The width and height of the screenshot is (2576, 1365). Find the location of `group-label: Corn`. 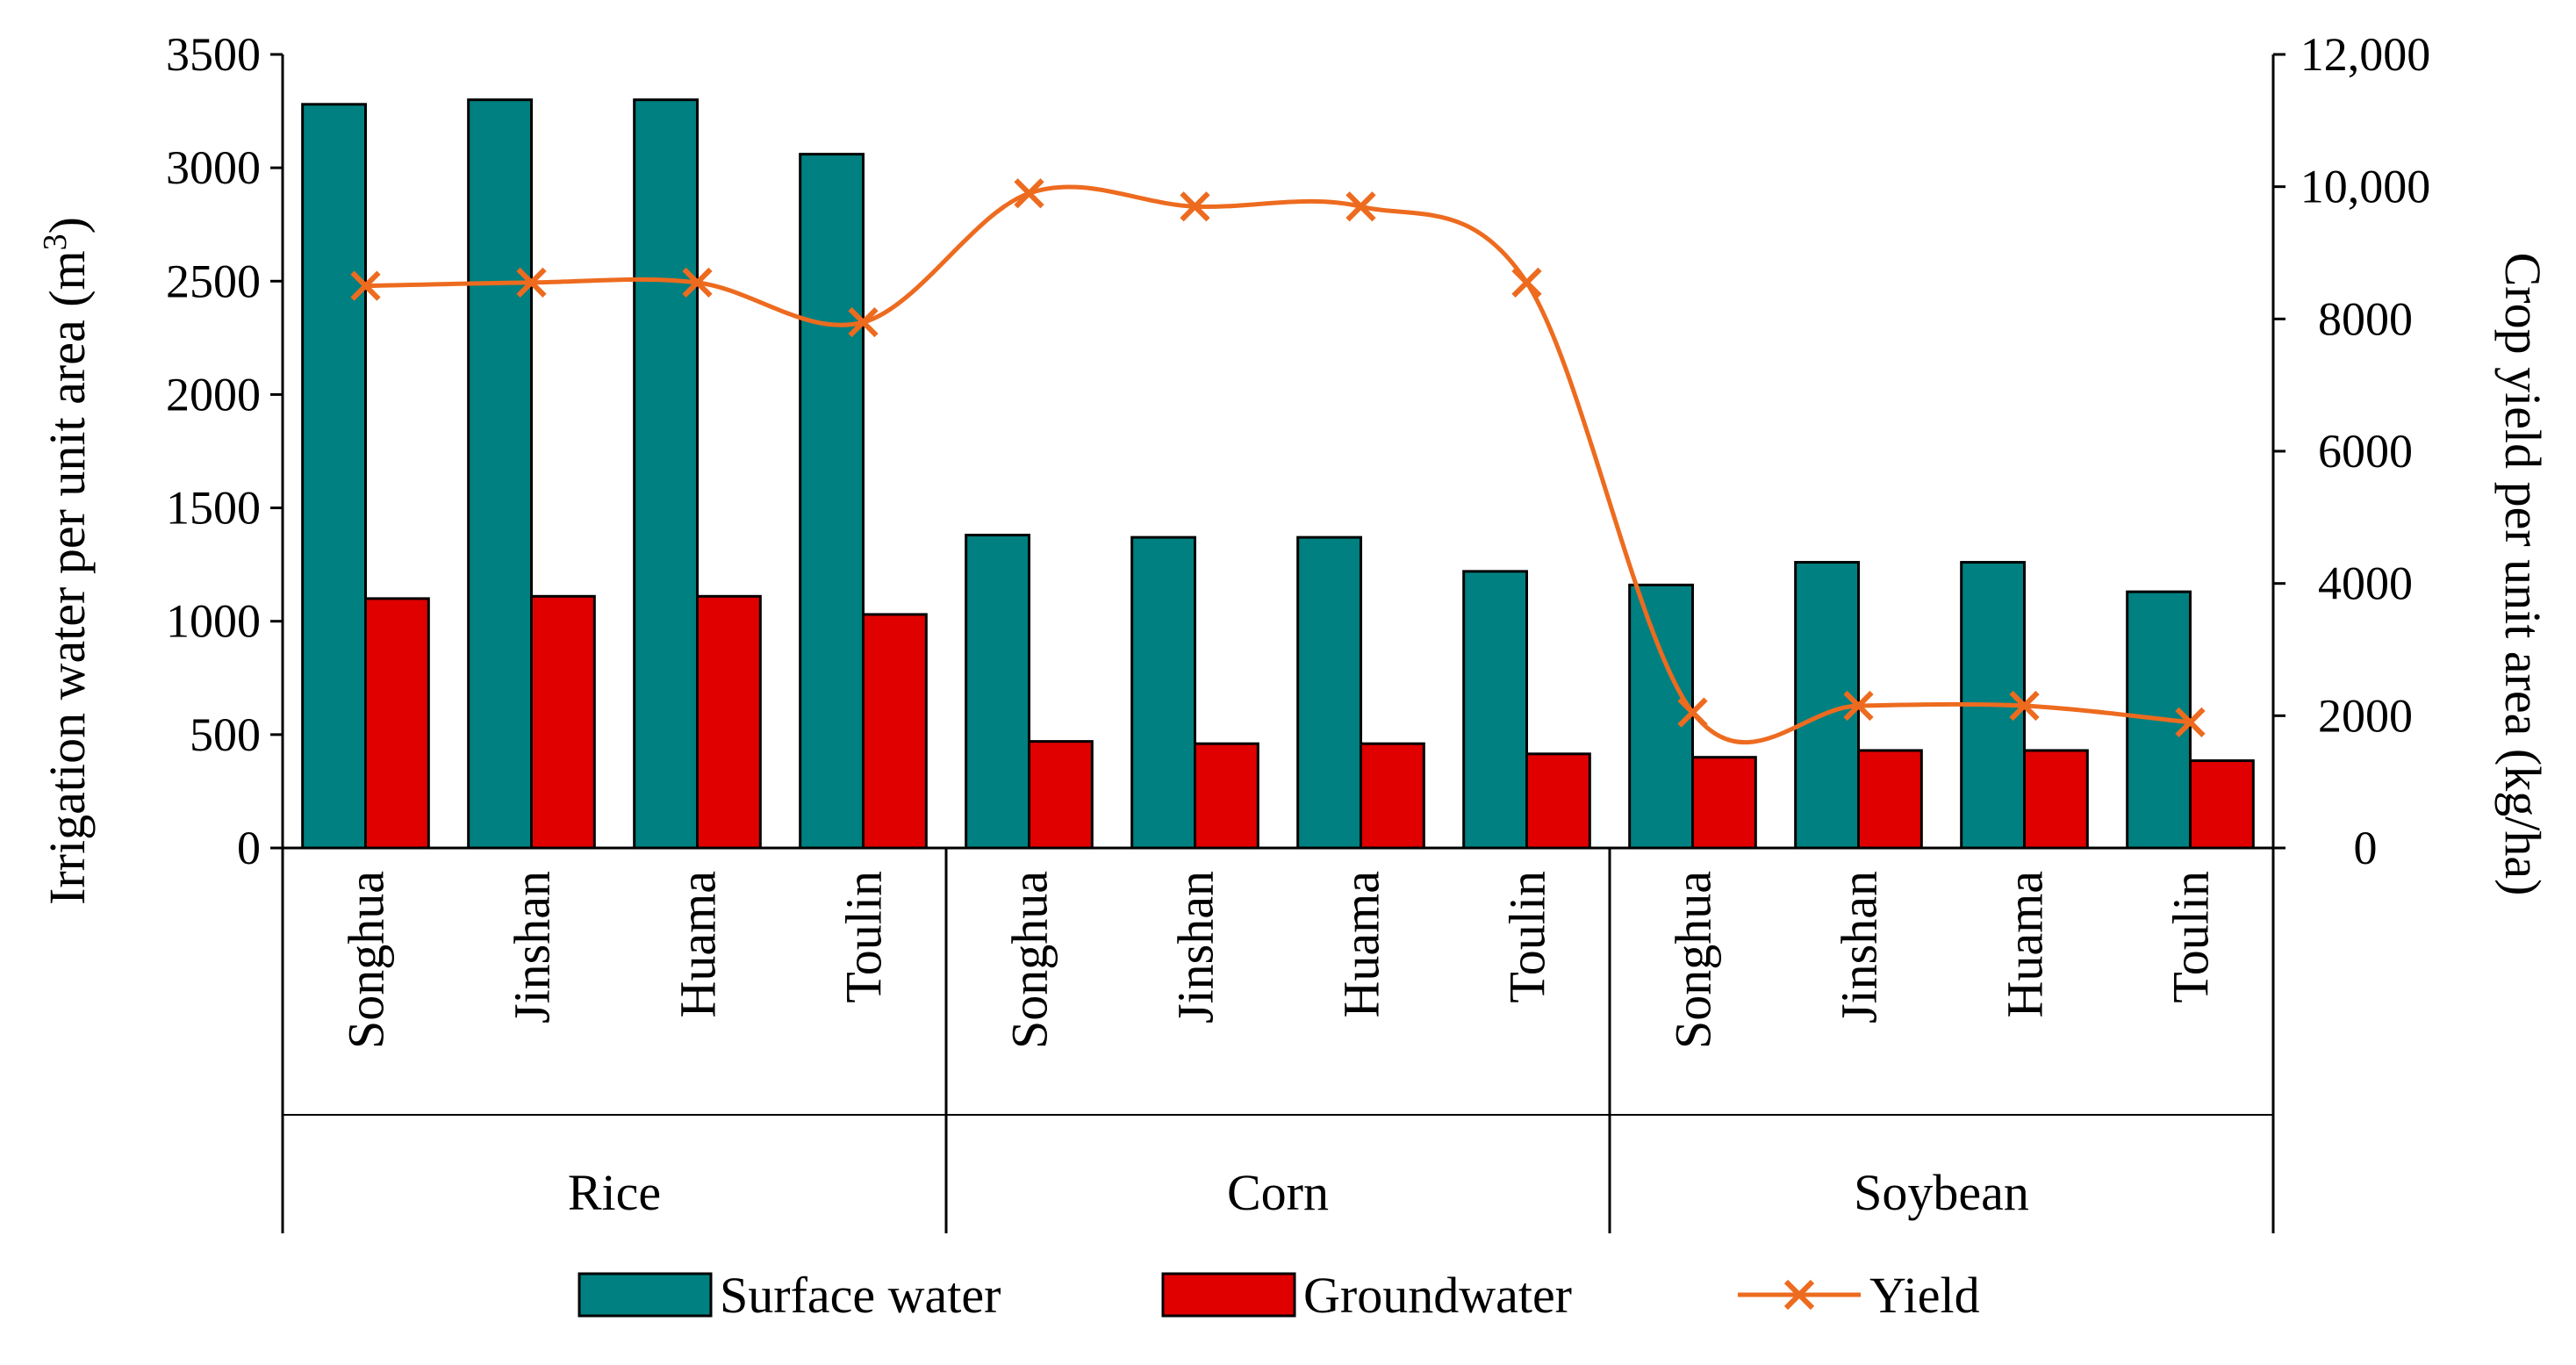

group-label: Corn is located at coordinates (1278, 1192).